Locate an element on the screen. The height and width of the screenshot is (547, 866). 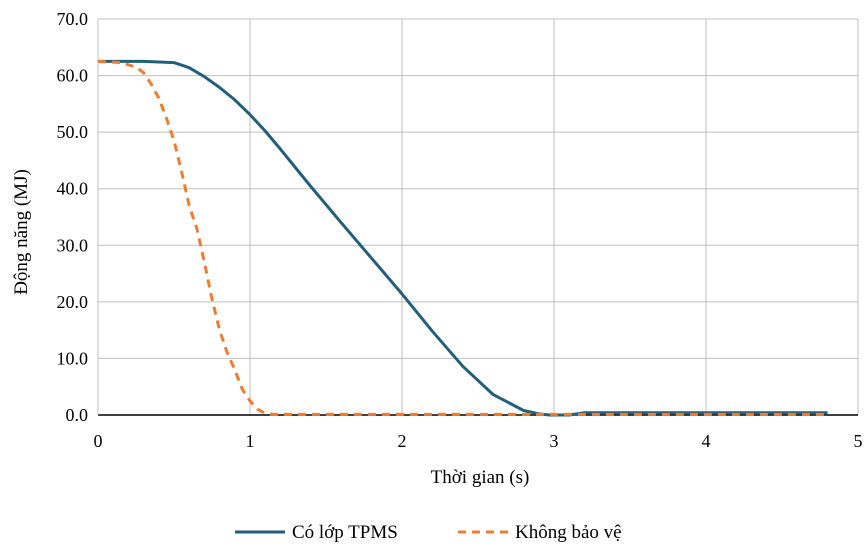
x-tick-label: 3 is located at coordinates (554, 441).